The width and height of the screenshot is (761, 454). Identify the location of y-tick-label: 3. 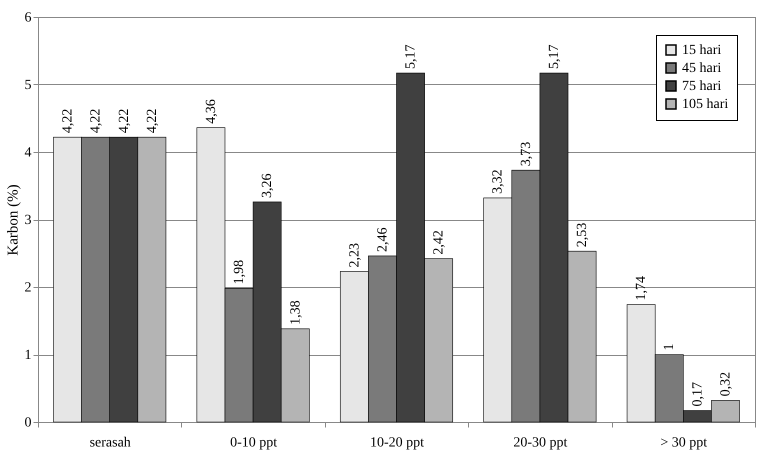
(28, 220).